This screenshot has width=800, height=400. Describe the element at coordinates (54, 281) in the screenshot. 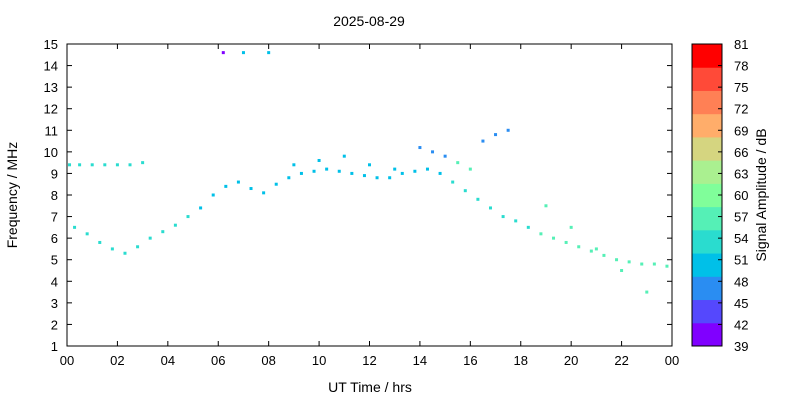

I see `y-tick-label: 4` at that location.